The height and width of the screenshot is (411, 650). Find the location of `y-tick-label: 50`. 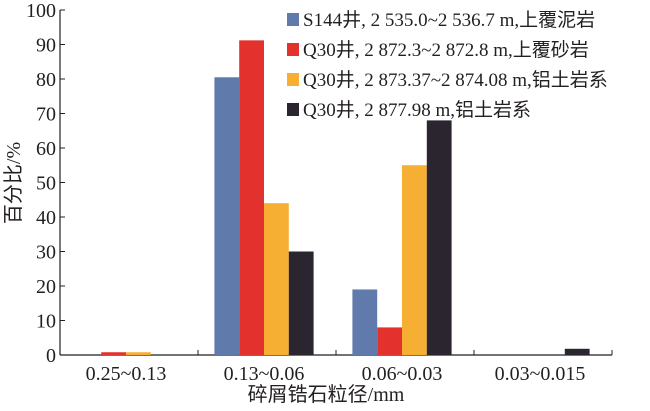

y-tick-label: 50 is located at coordinates (46, 184).